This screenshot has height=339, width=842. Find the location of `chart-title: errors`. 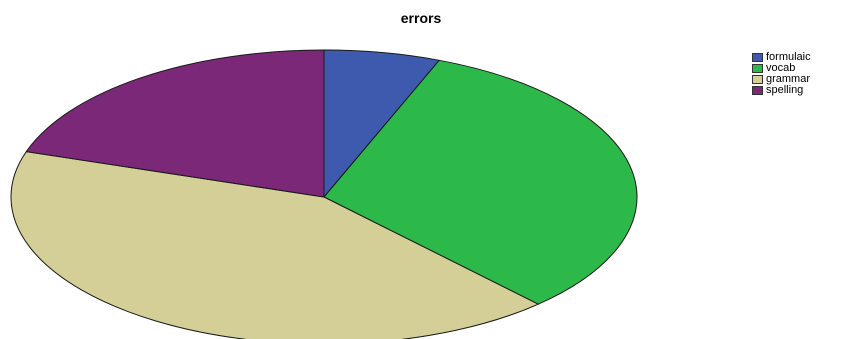

chart-title: errors is located at coordinates (421, 18).